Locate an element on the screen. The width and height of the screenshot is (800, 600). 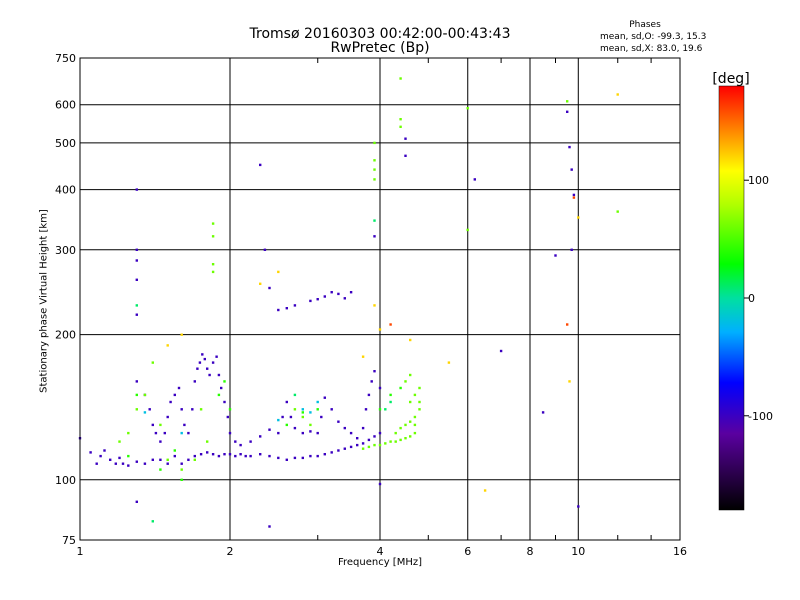
stats-title: Phases is located at coordinates (645, 25).